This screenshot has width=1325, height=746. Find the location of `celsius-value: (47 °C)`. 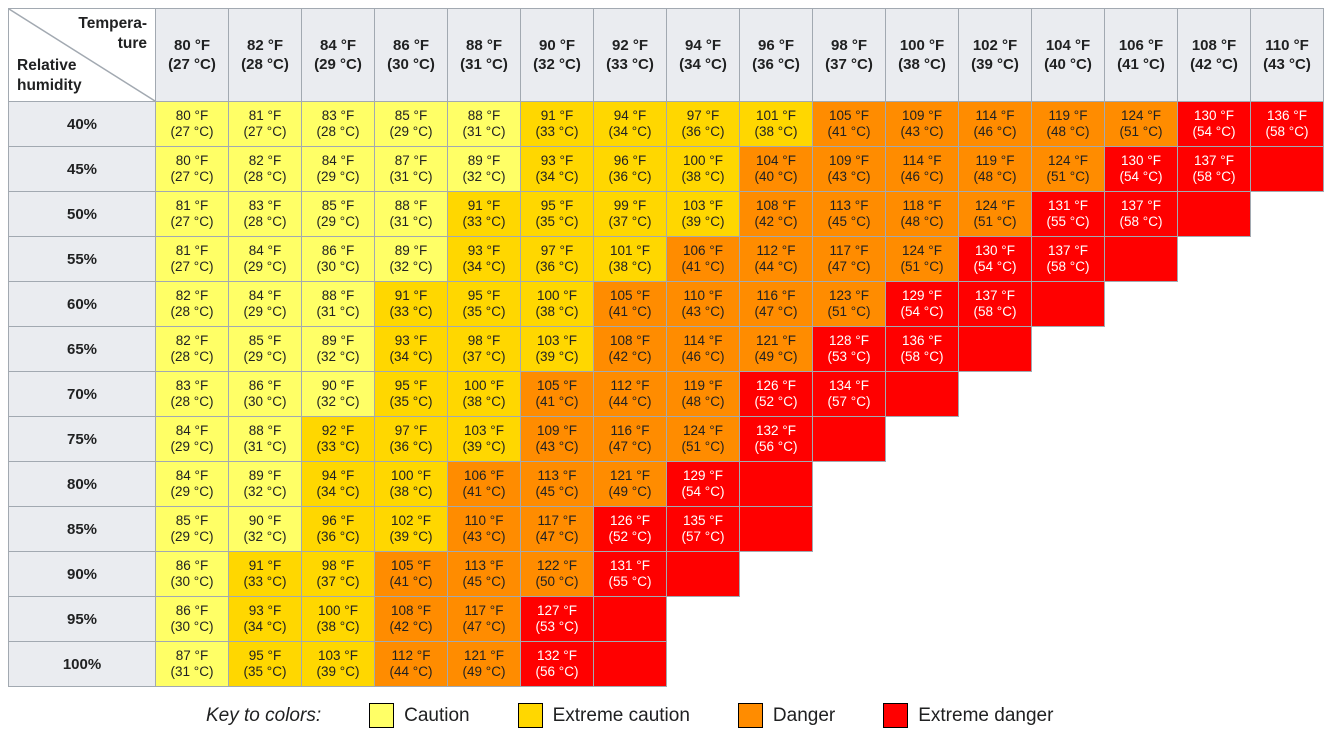

celsius-value: (47 °C) is located at coordinates (557, 536).